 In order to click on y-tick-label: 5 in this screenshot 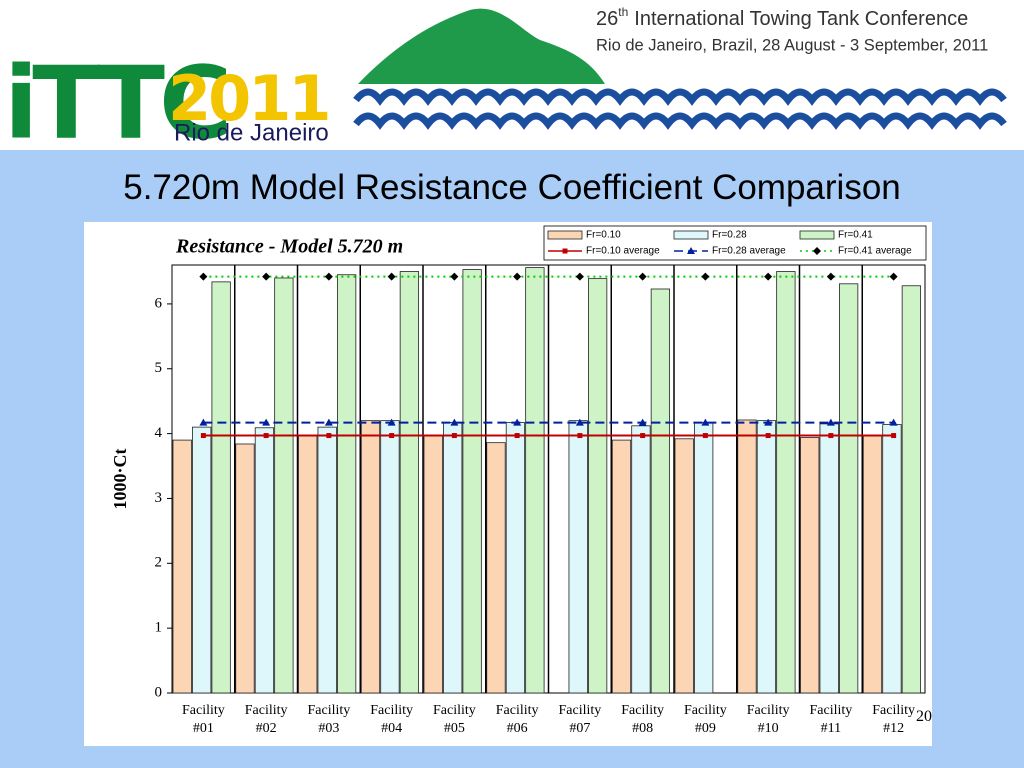, I will do `click(159, 368)`.